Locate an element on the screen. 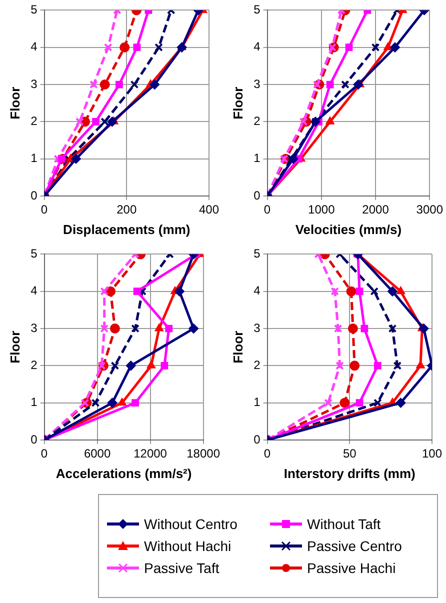  x-tick-label: 3000 is located at coordinates (430, 209).